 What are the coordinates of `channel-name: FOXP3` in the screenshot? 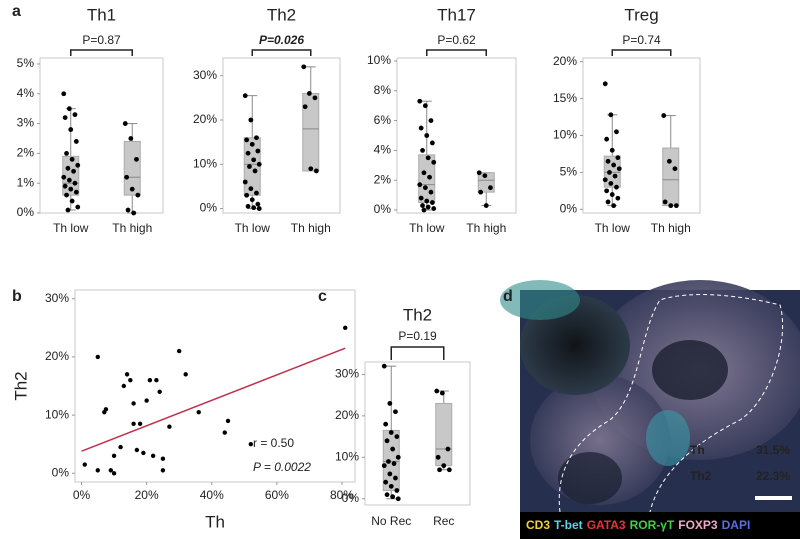 It's located at (698, 525).